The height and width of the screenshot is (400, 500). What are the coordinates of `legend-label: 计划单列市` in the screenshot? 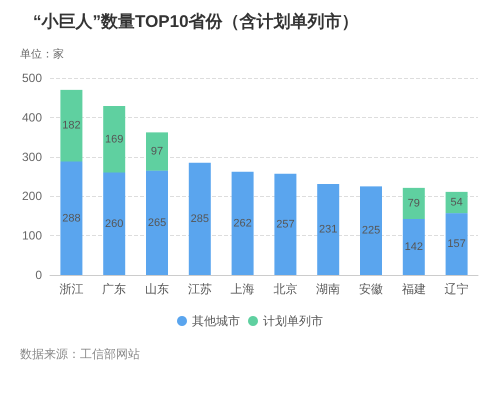 It's located at (293, 321).